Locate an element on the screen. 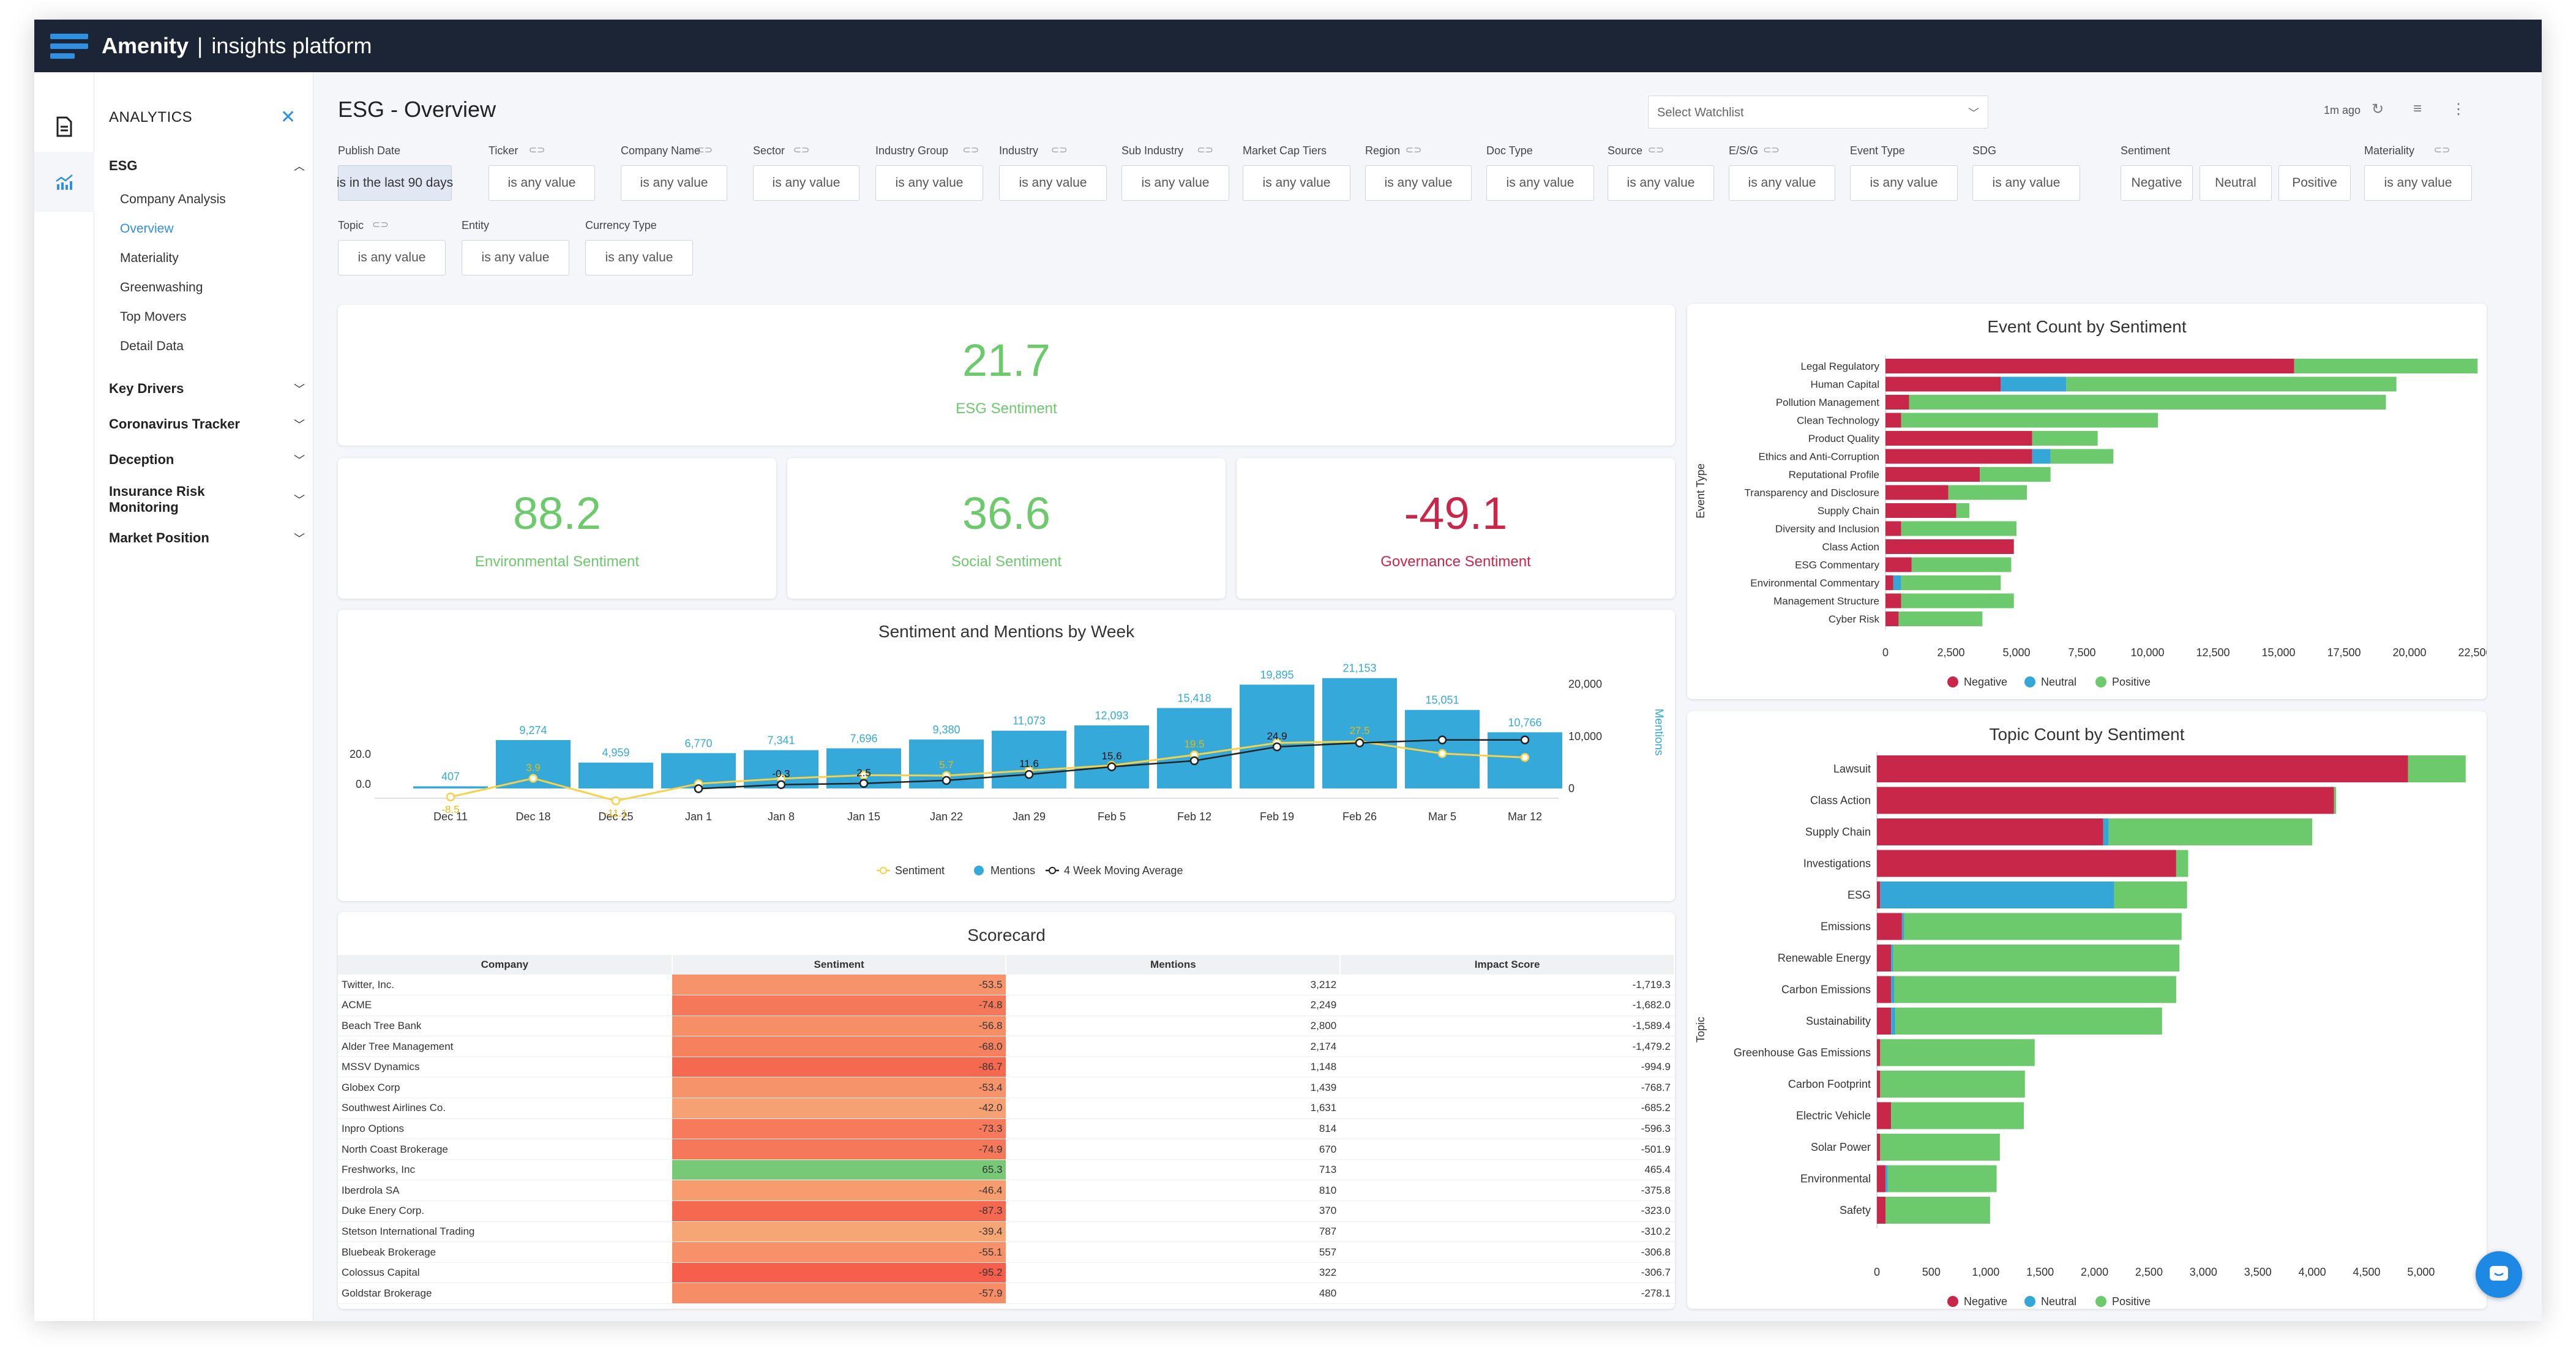 The height and width of the screenshot is (1370, 2576). filter-entity: is any value is located at coordinates (516, 257).